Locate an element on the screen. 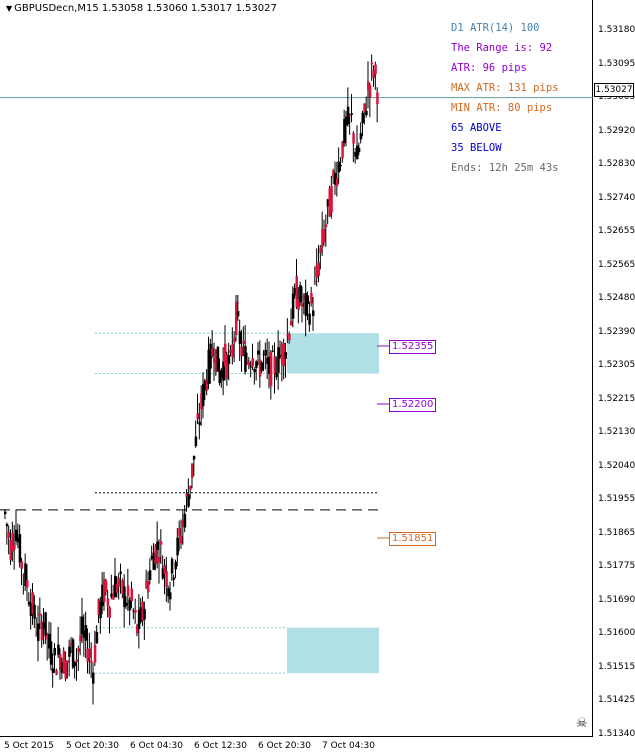  price-axis-label: 1.52390 is located at coordinates (616, 331).